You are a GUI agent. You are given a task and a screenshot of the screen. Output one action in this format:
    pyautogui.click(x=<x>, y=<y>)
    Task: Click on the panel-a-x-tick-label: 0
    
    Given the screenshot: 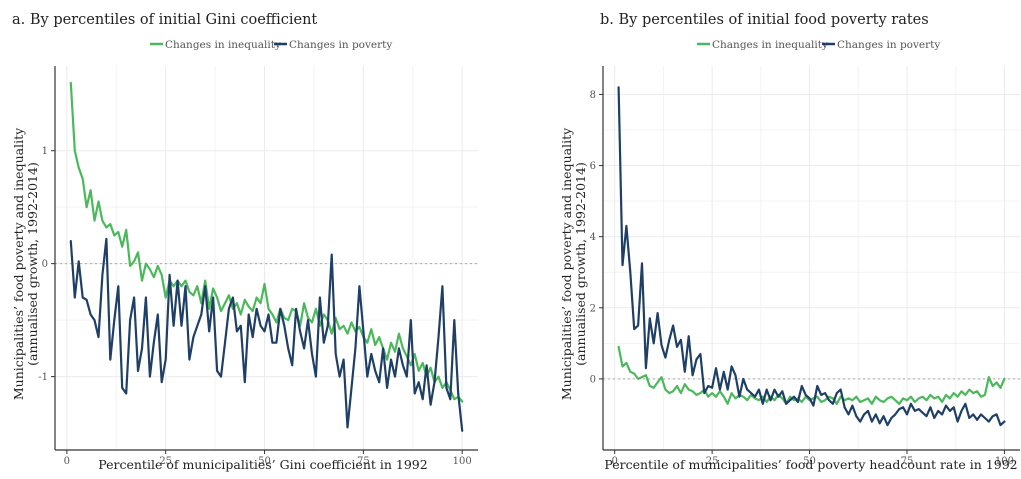 What is the action you would take?
    pyautogui.click(x=67, y=461)
    